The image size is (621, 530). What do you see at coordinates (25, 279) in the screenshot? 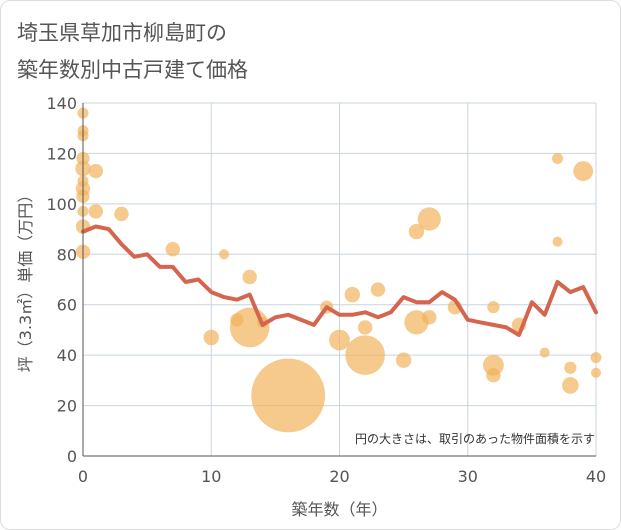
I see `y-axis-title: 坪（3.3㎡）単価（万円）` at bounding box center [25, 279].